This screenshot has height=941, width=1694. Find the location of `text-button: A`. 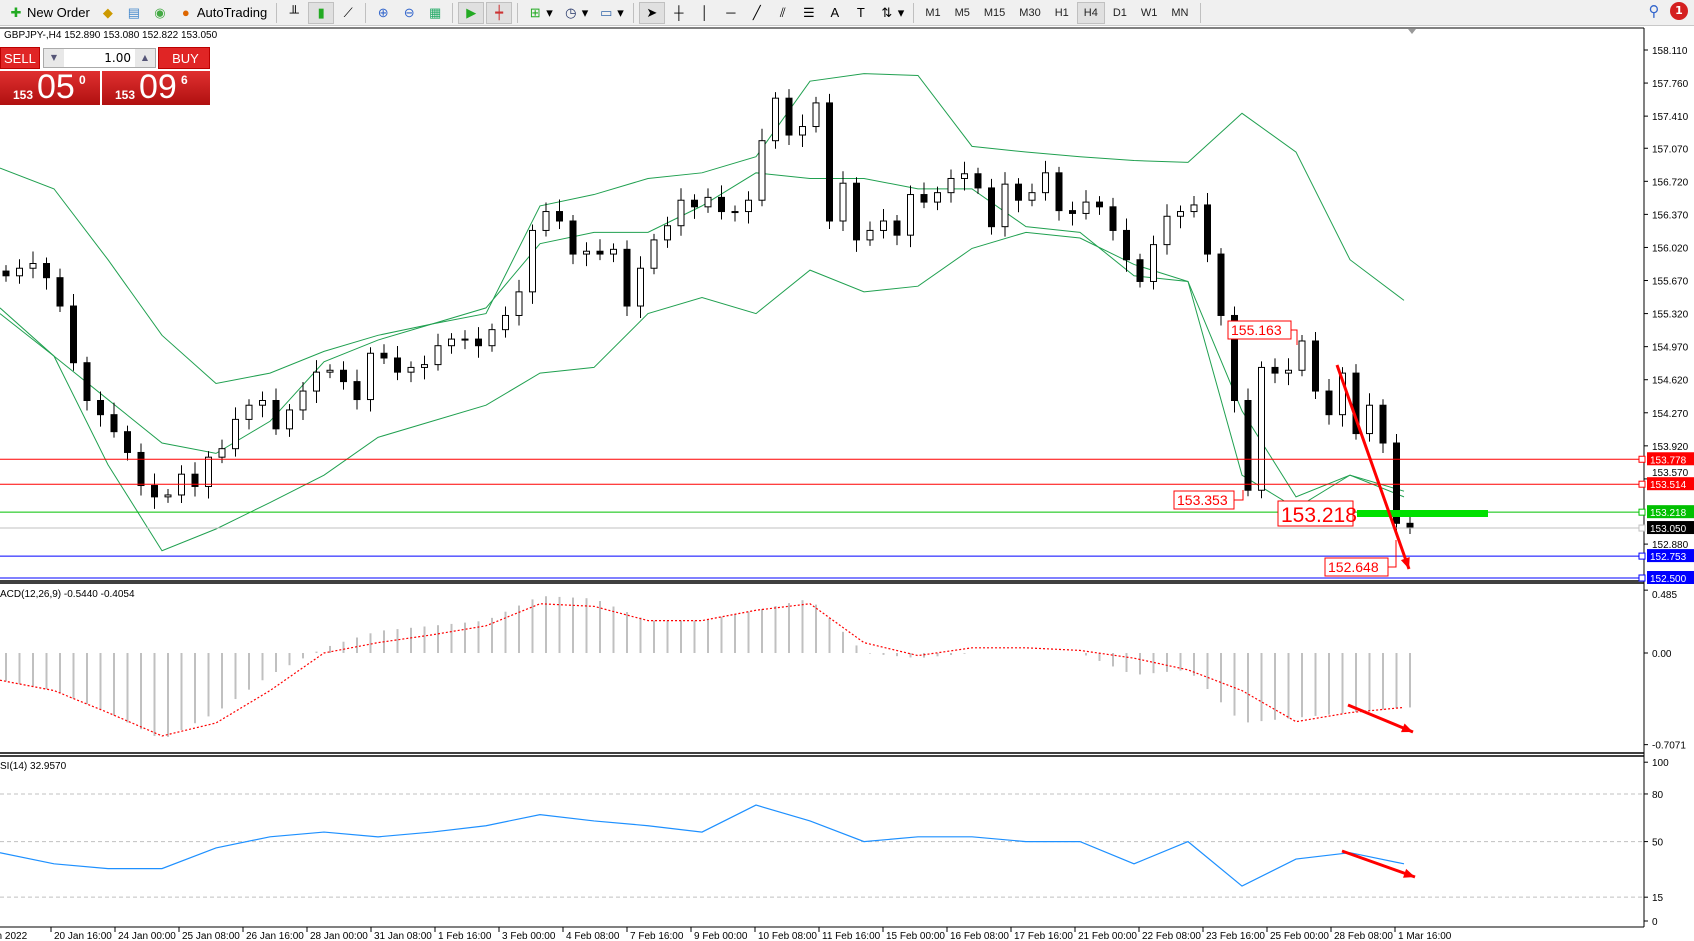

text-button: A is located at coordinates (835, 13).